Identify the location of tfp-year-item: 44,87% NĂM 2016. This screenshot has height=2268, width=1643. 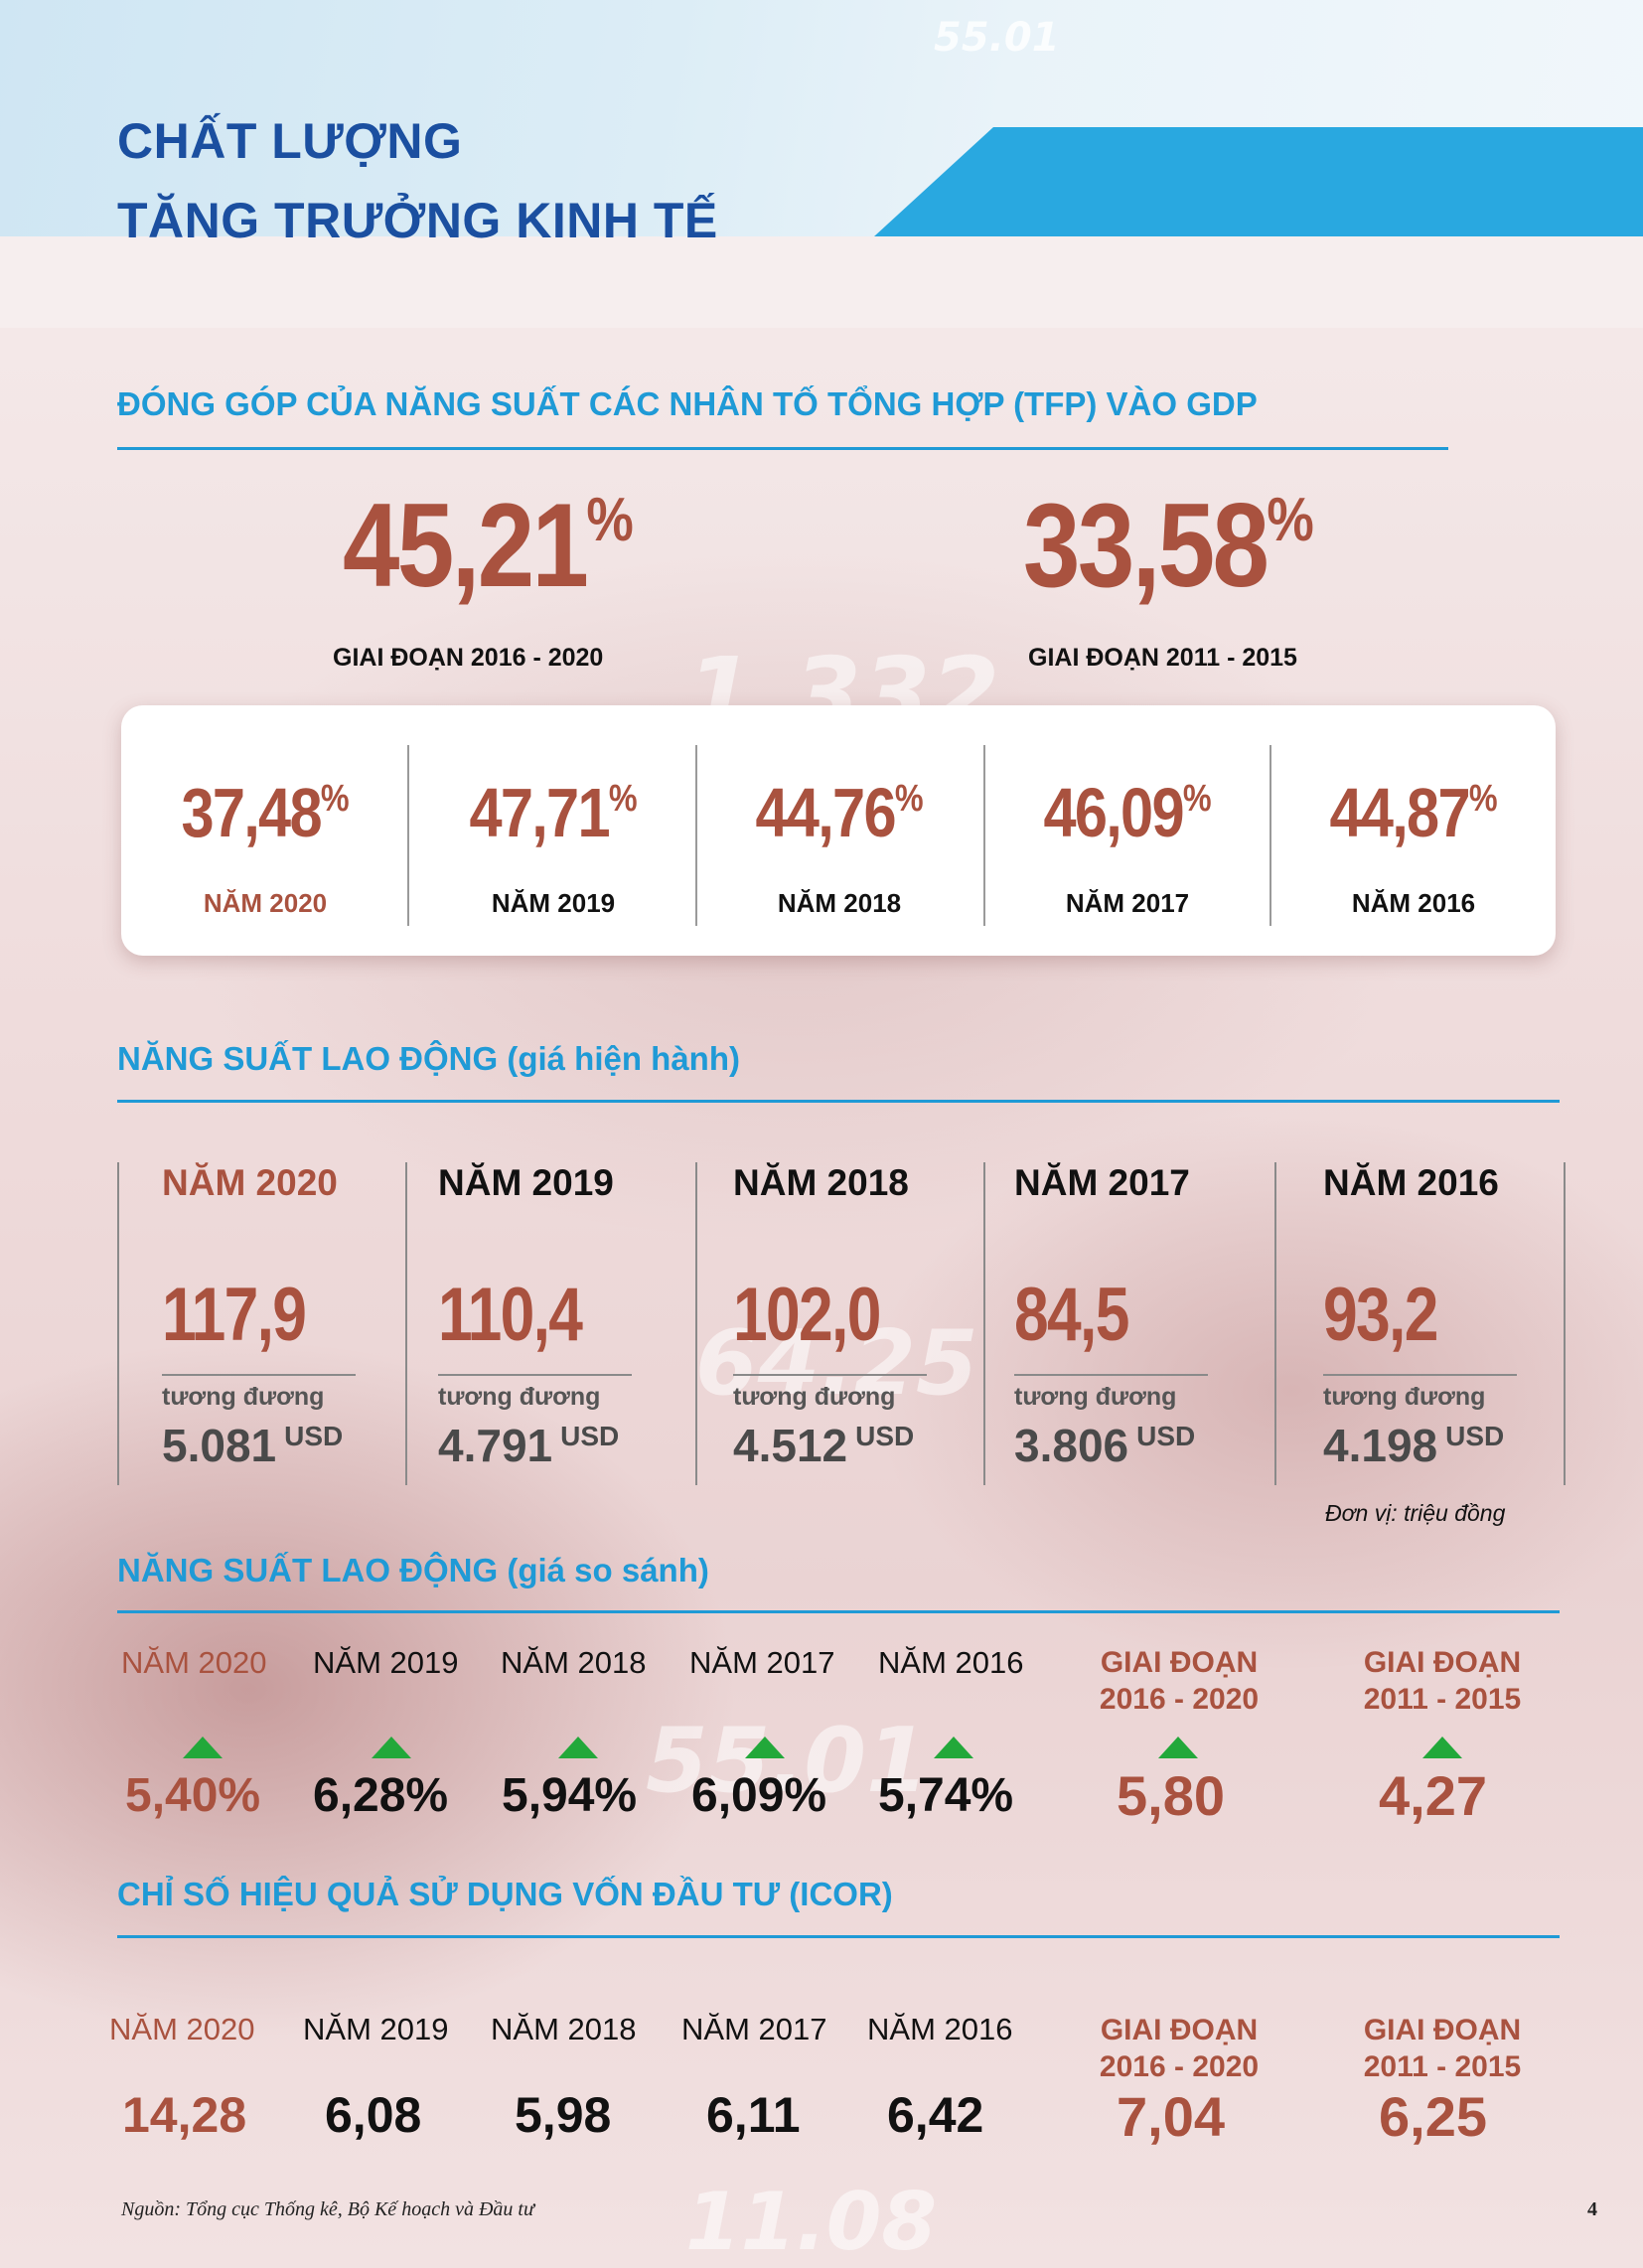
(1414, 830).